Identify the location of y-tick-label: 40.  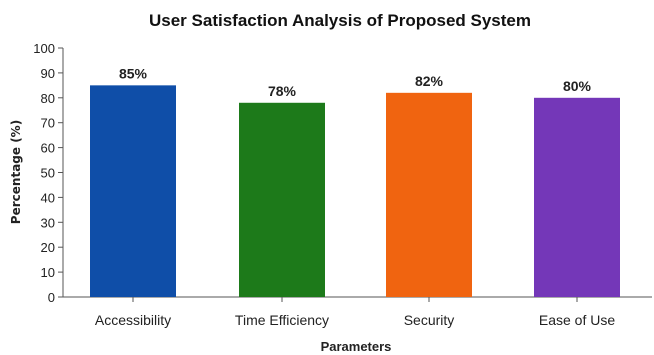
(48, 197).